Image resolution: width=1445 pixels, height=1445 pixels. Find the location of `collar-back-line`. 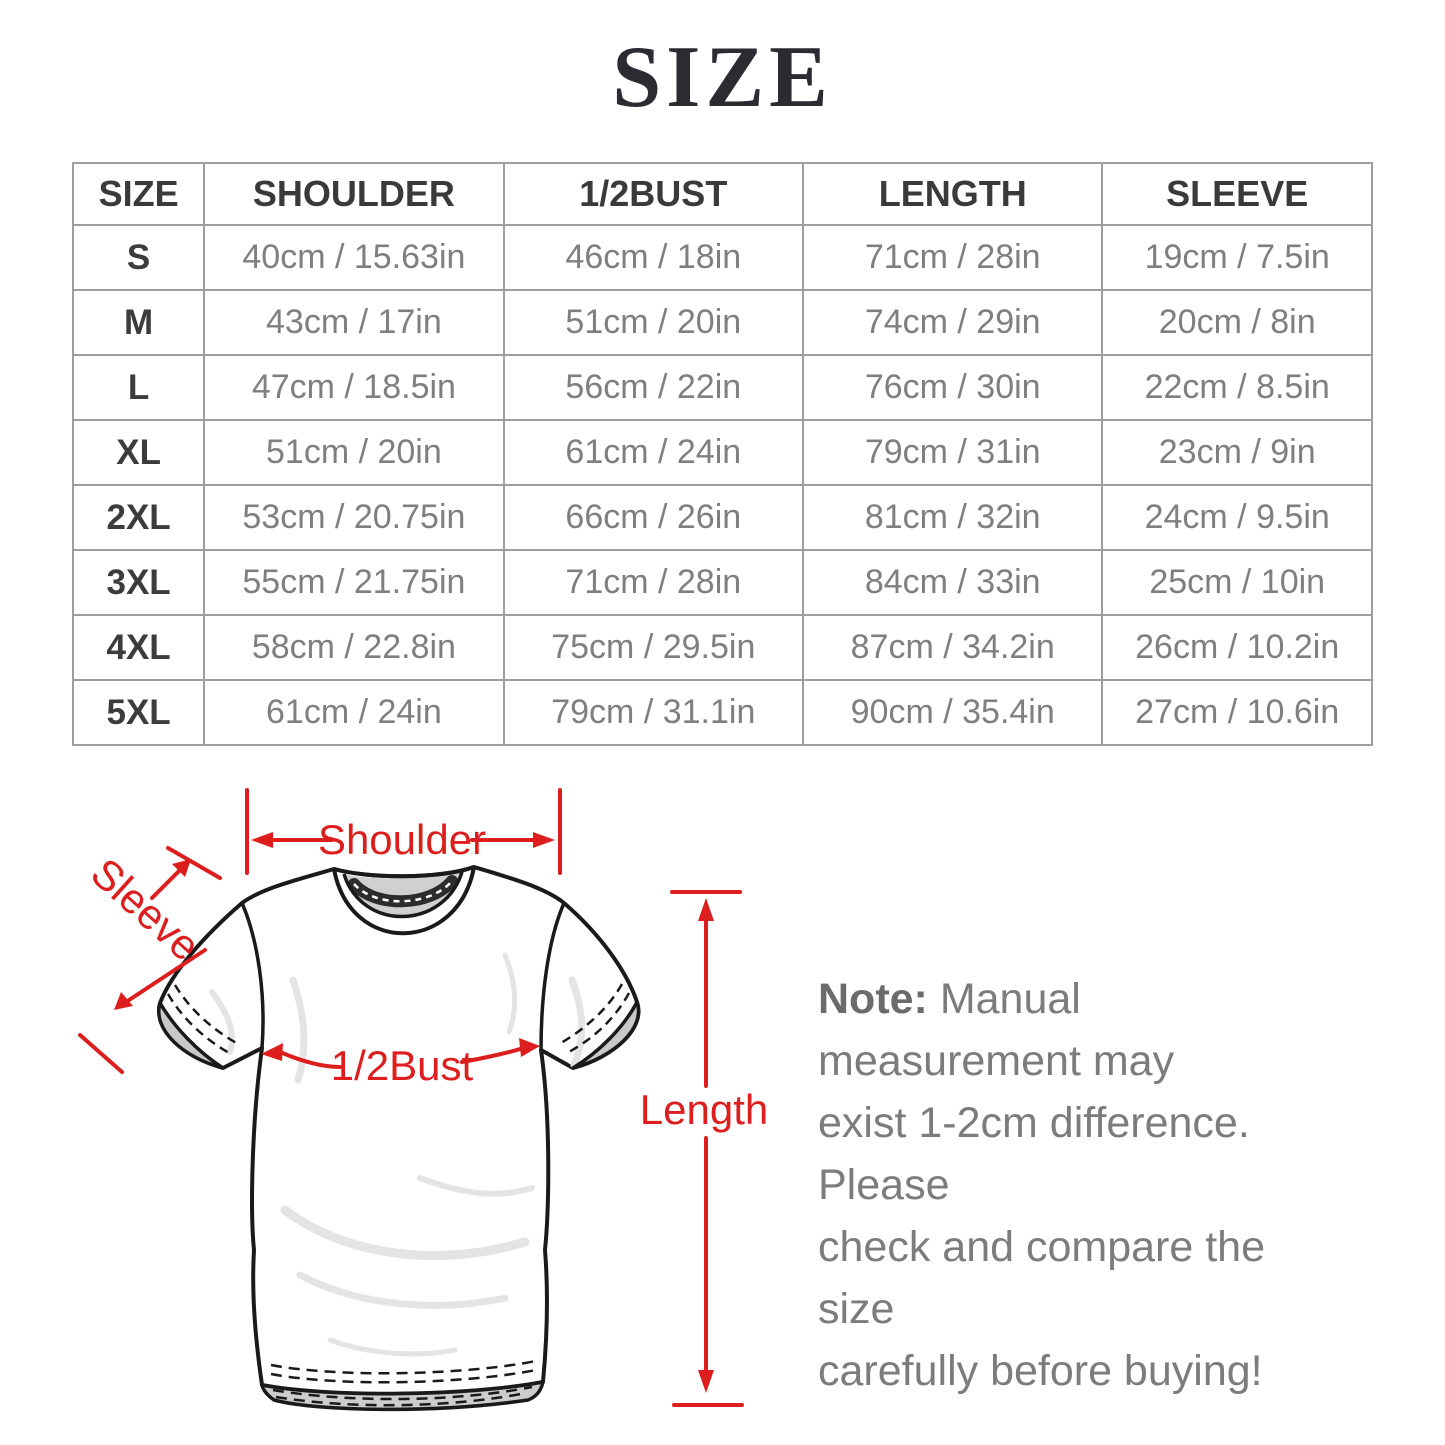

collar-back-line is located at coordinates (404, 872).